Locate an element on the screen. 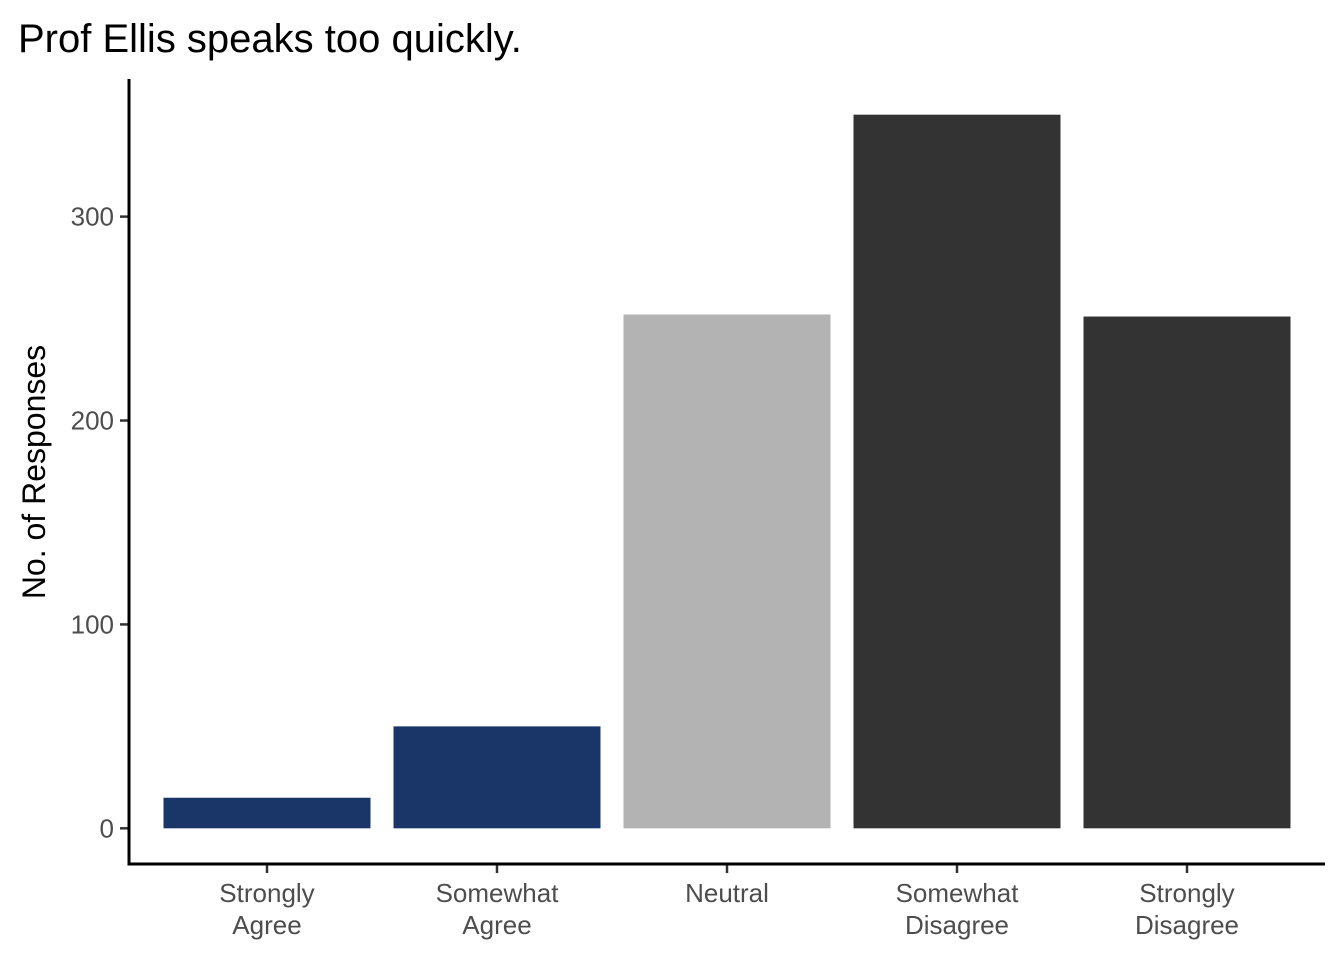 The image size is (1344, 960). y-tick-label-0: 0 is located at coordinates (107, 828).